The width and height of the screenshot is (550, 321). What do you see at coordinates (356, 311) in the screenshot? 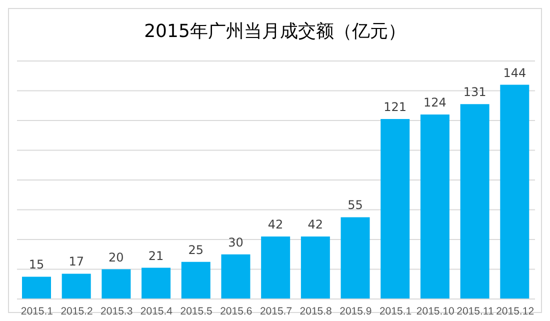
I see `x-tick-label: 2015.9` at bounding box center [356, 311].